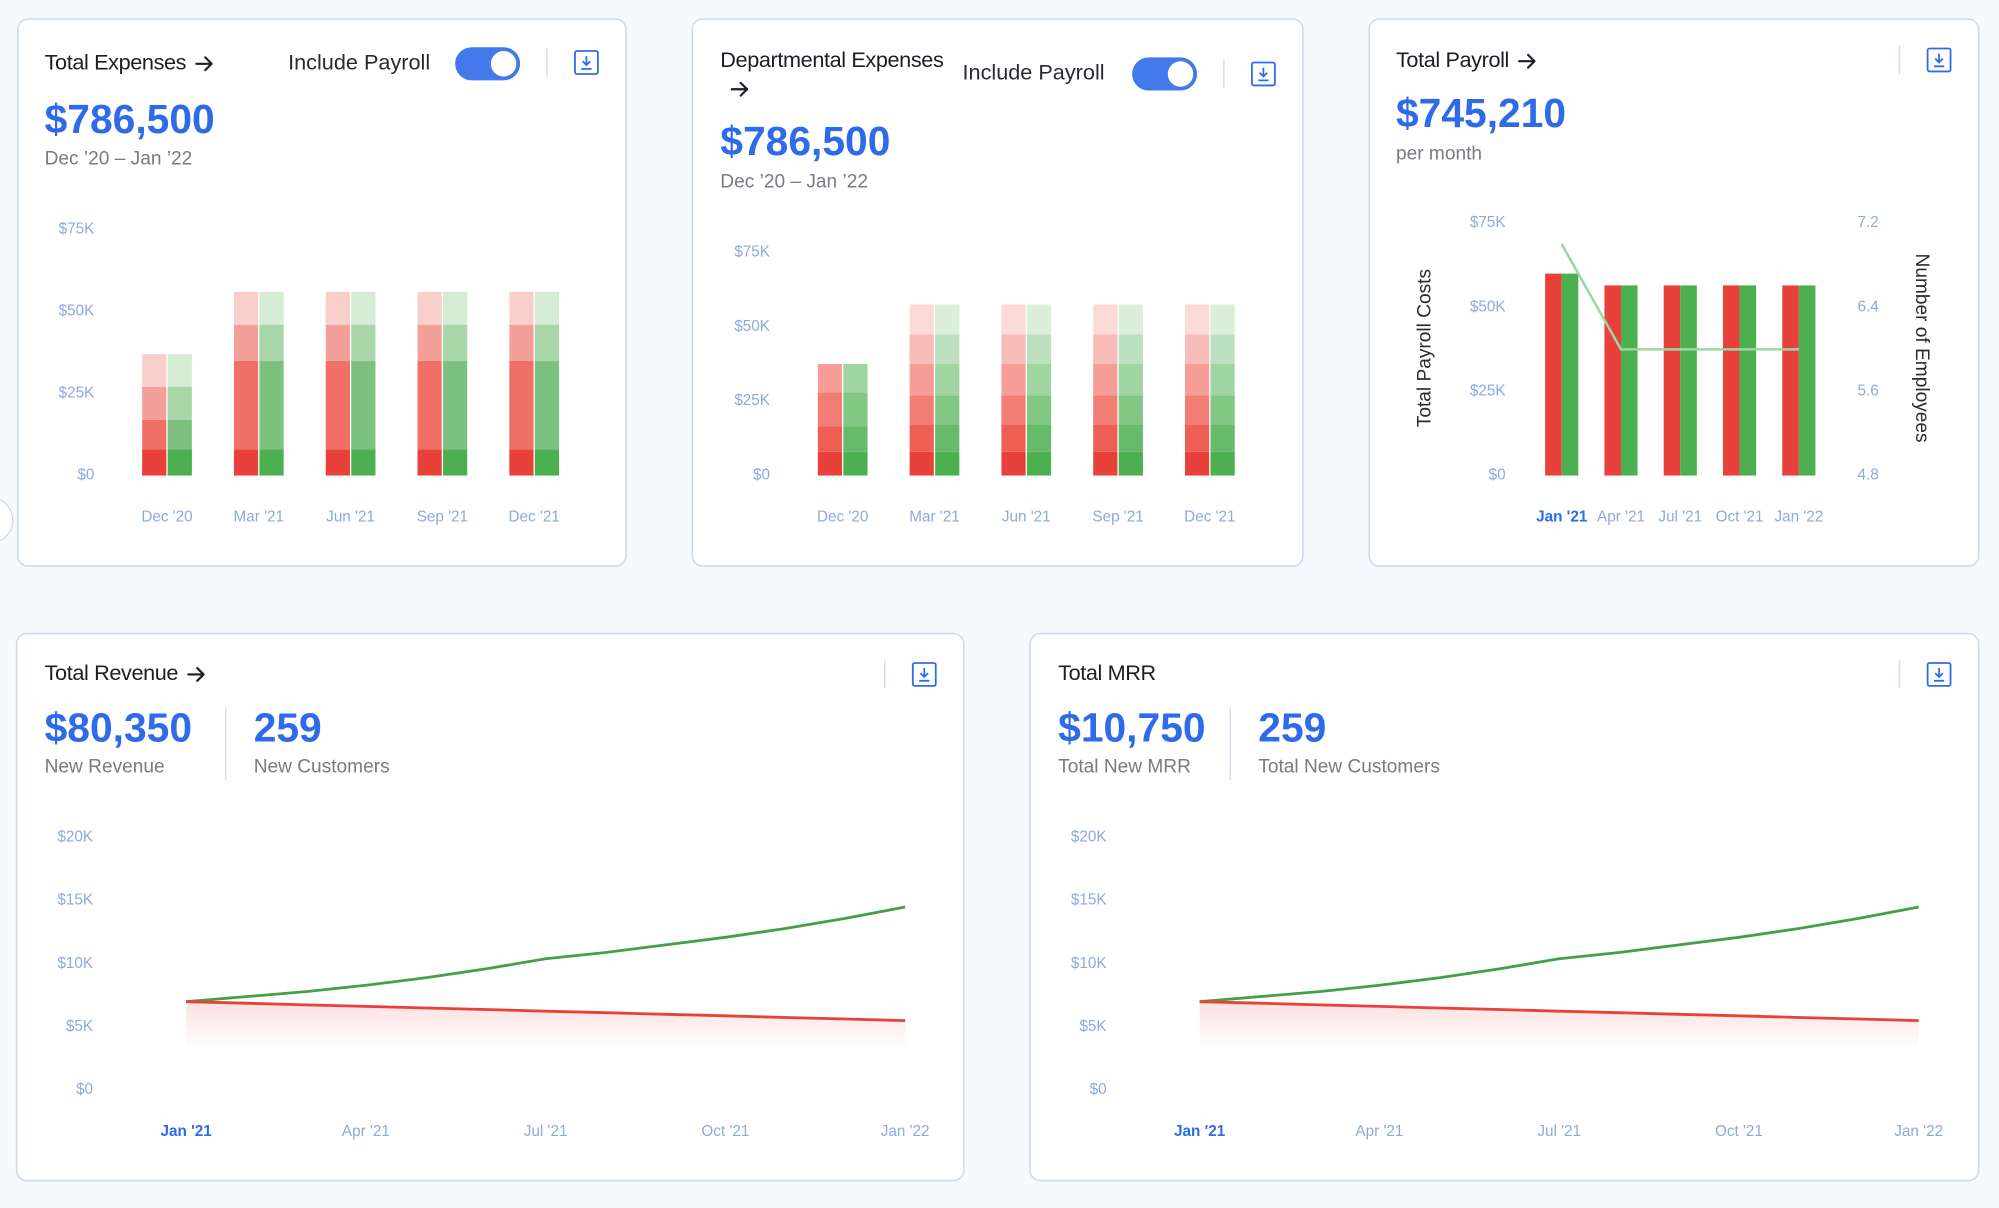 Image resolution: width=1999 pixels, height=1208 pixels. Describe the element at coordinates (1124, 767) in the screenshot. I see `kpi-caption: Total New MRR` at that location.